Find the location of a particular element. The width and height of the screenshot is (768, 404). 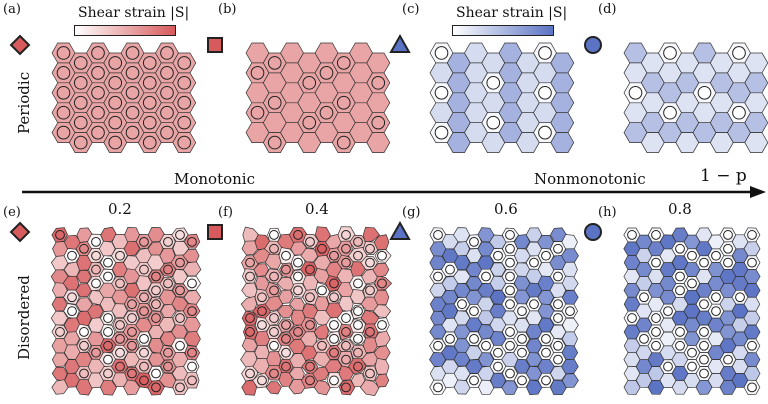

panel-label-e: (e) is located at coordinates (12, 212).